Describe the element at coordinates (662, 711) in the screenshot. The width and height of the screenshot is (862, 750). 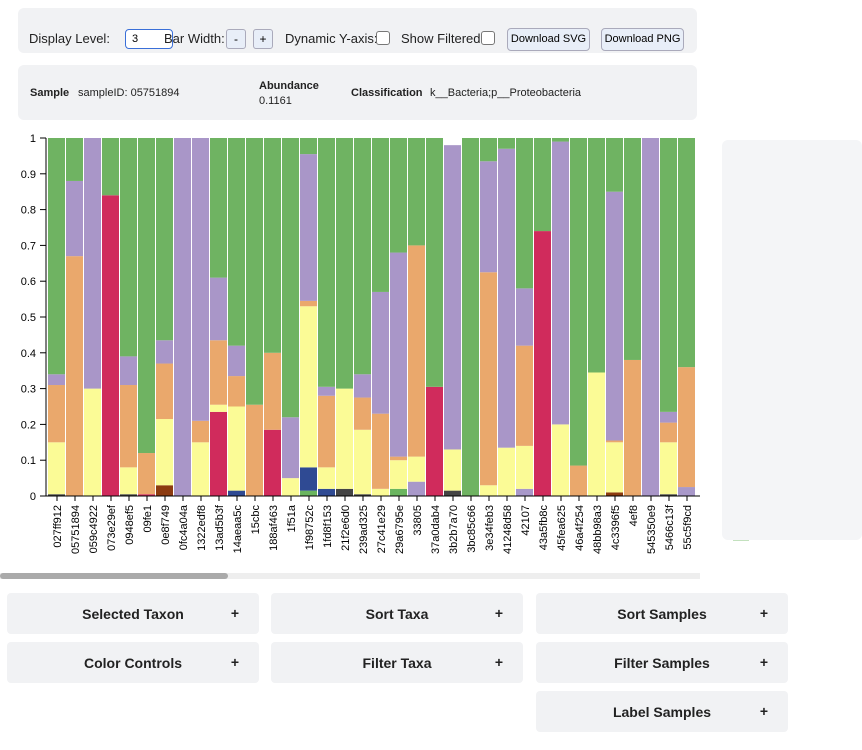
I see `accordion-panel: Label Samples +` at that location.